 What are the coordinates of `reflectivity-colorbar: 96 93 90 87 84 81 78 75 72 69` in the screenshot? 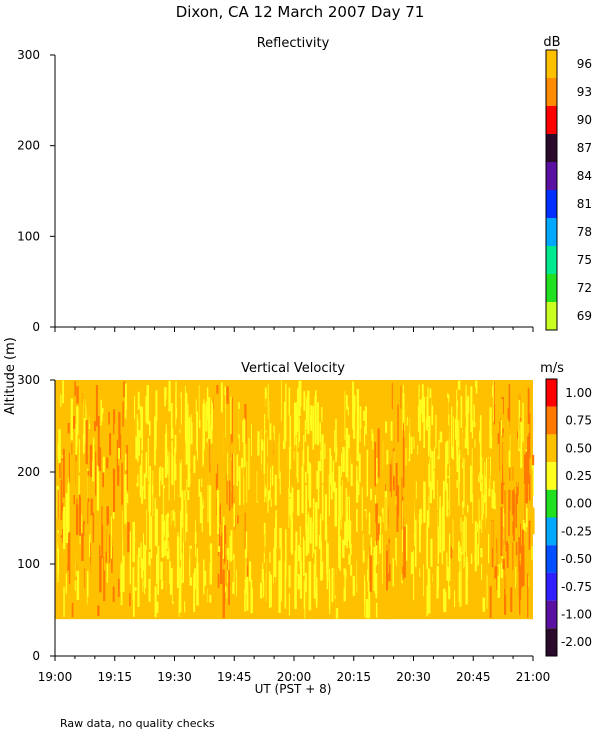 It's located at (568, 190).